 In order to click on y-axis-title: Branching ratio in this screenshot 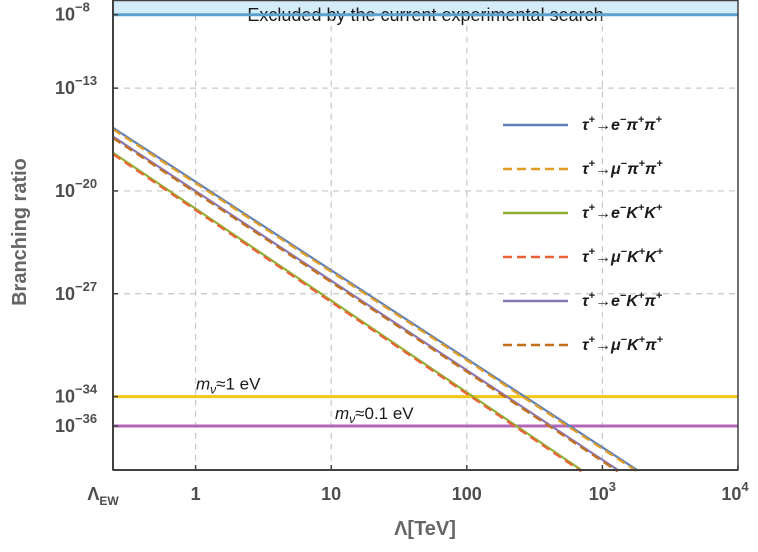, I will do `click(20, 232)`.